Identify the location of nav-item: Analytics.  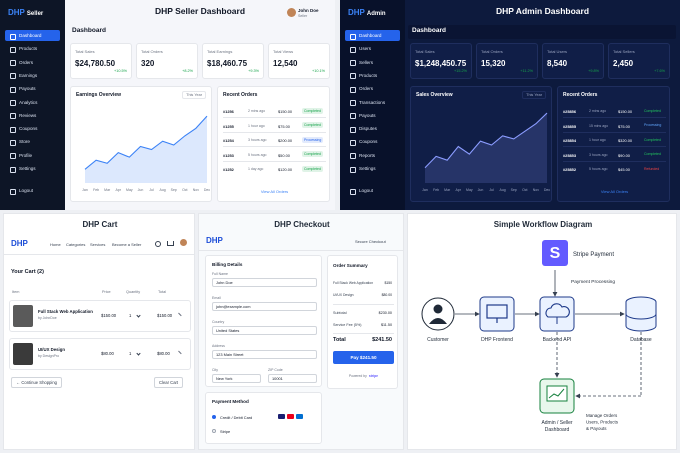
(32, 102).